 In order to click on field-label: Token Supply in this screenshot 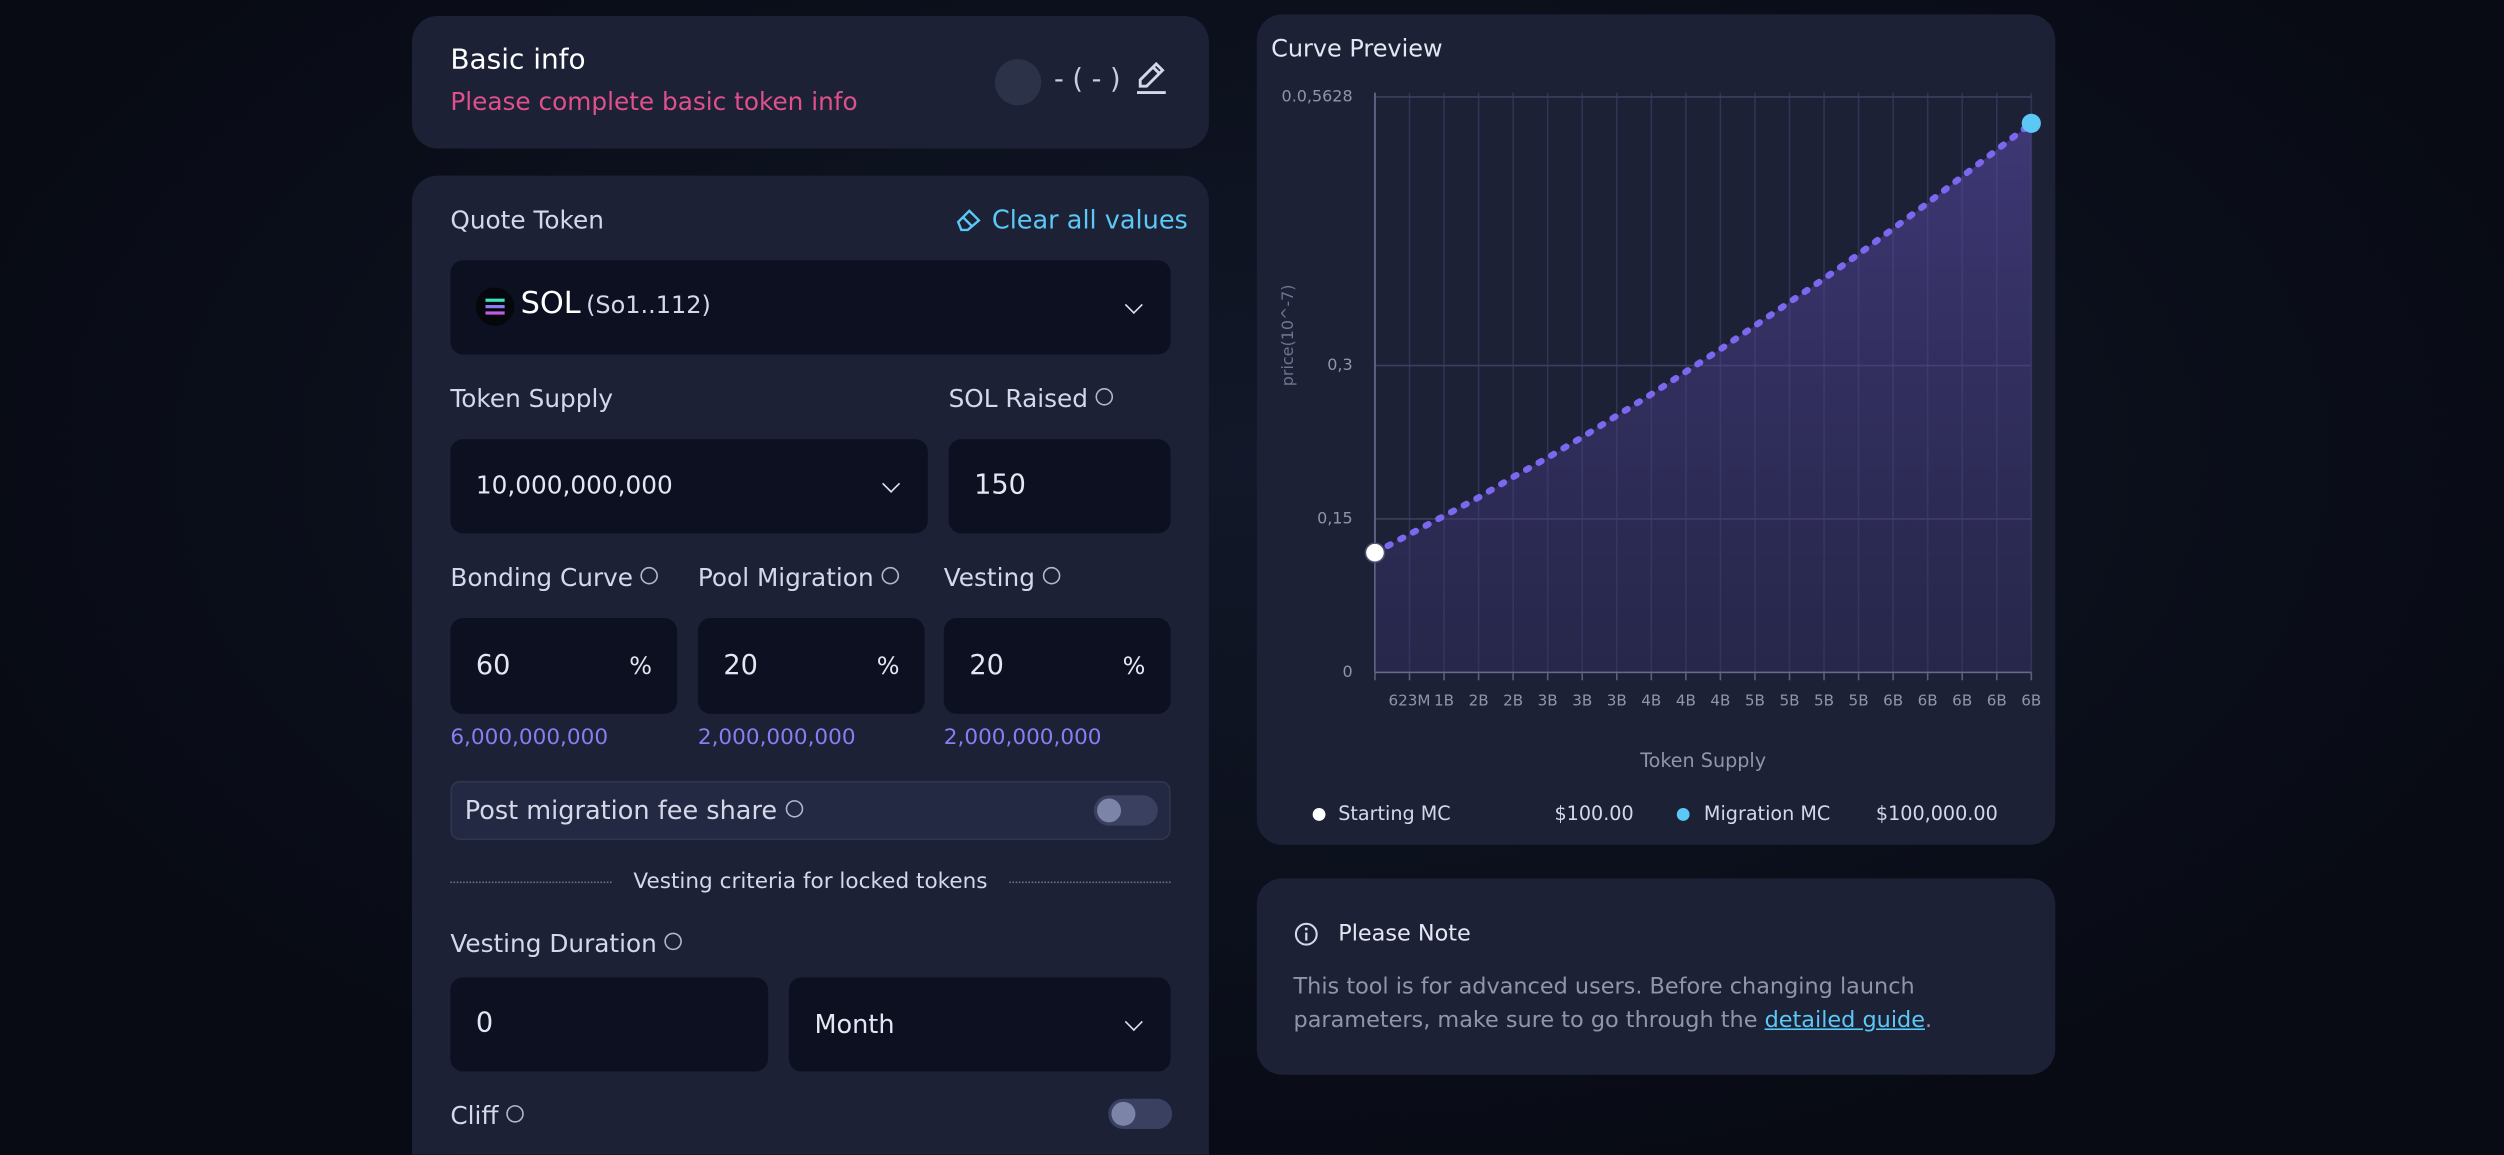, I will do `click(531, 399)`.